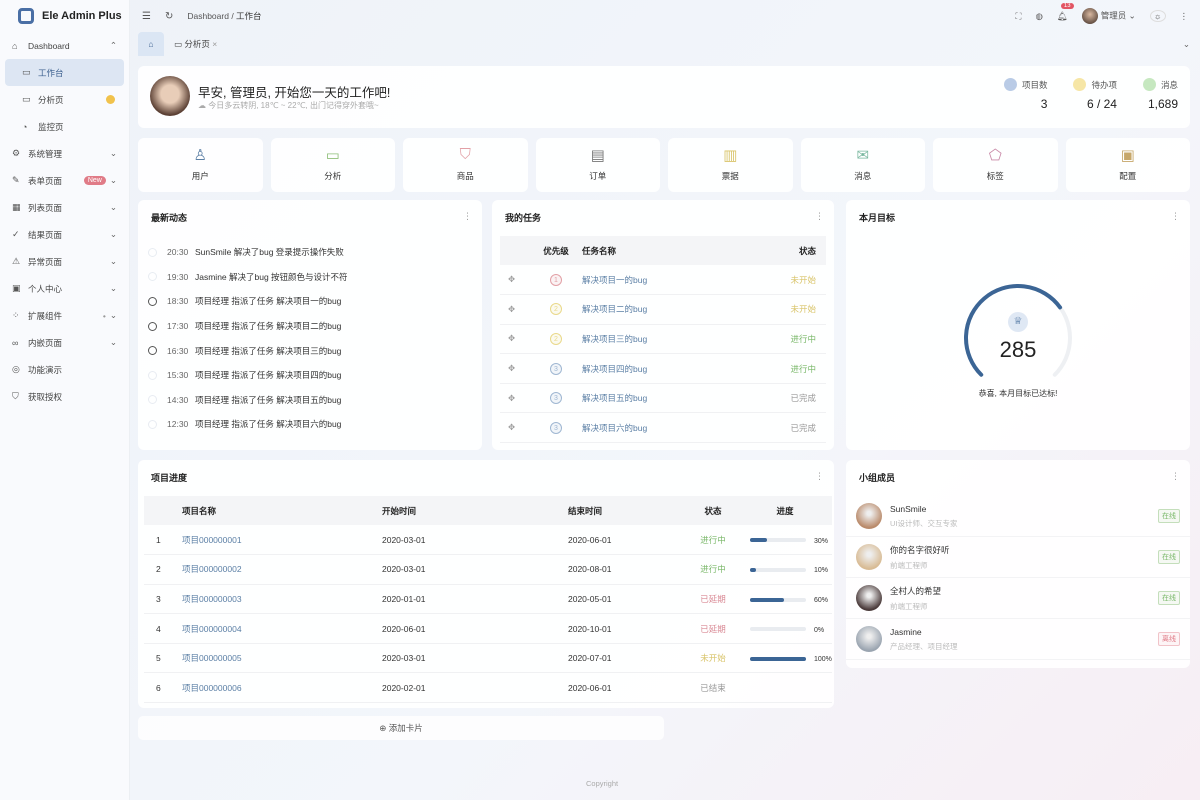 The width and height of the screenshot is (1200, 800). What do you see at coordinates (332, 155) in the screenshot?
I see `presentation-icon: ▭` at bounding box center [332, 155].